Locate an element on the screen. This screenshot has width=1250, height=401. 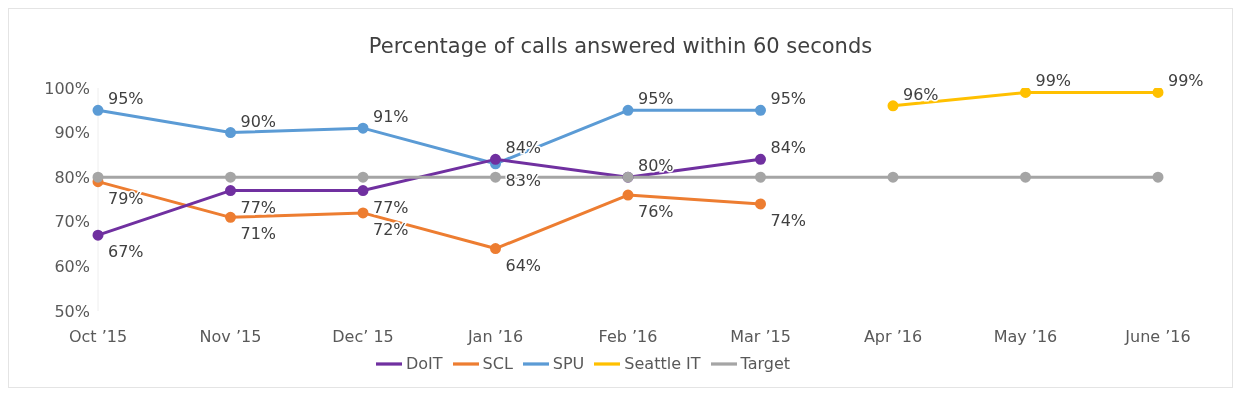
data-label: 72% is located at coordinates (391, 229).